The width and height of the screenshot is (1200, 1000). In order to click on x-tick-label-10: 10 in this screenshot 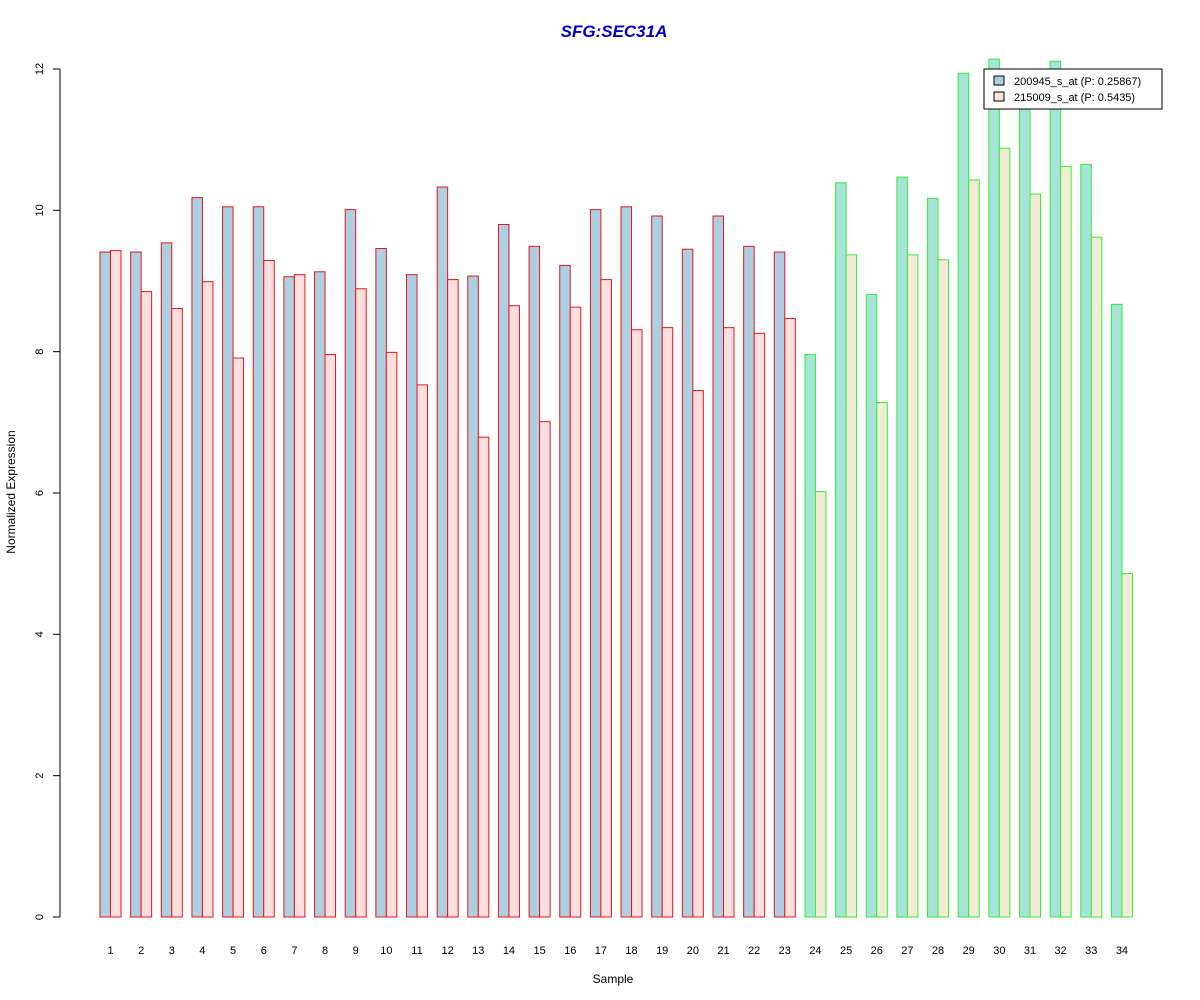, I will do `click(386, 951)`.